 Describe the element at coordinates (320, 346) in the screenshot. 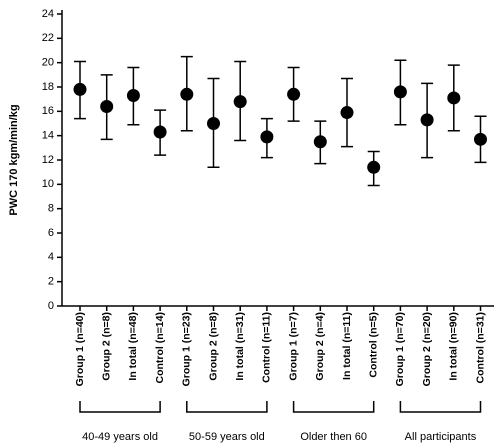

I see `x-tick-label: Group 2 (n=4)` at that location.